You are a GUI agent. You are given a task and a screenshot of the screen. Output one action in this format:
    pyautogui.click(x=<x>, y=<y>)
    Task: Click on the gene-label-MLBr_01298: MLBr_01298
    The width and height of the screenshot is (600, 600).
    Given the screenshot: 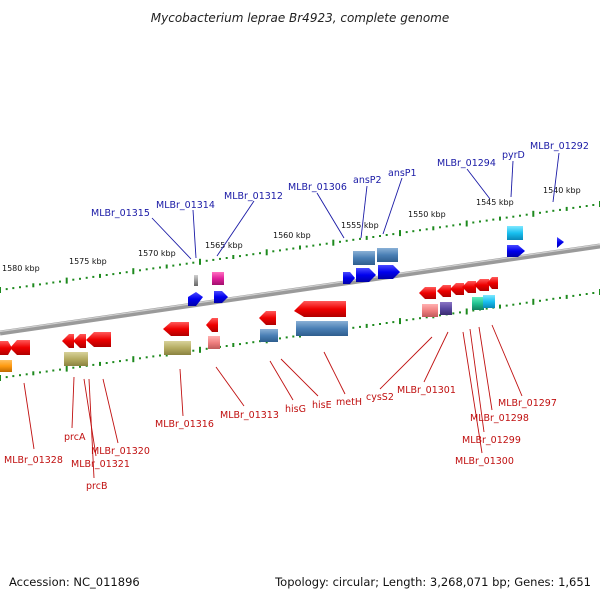 What is the action you would take?
    pyautogui.click(x=499, y=418)
    